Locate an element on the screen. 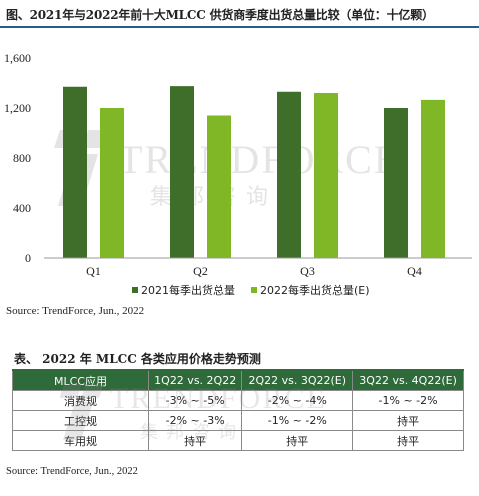  table-row: 工控规 -2% ~ -3% -1% ~ -2% 持平 is located at coordinates (238, 420).